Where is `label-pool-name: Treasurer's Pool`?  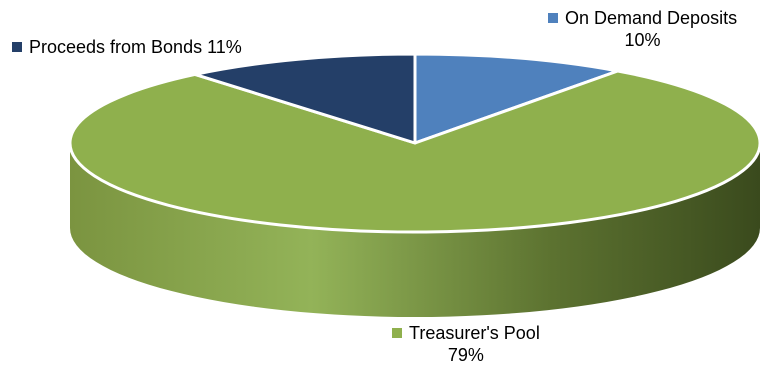 label-pool-name: Treasurer's Pool is located at coordinates (474, 333).